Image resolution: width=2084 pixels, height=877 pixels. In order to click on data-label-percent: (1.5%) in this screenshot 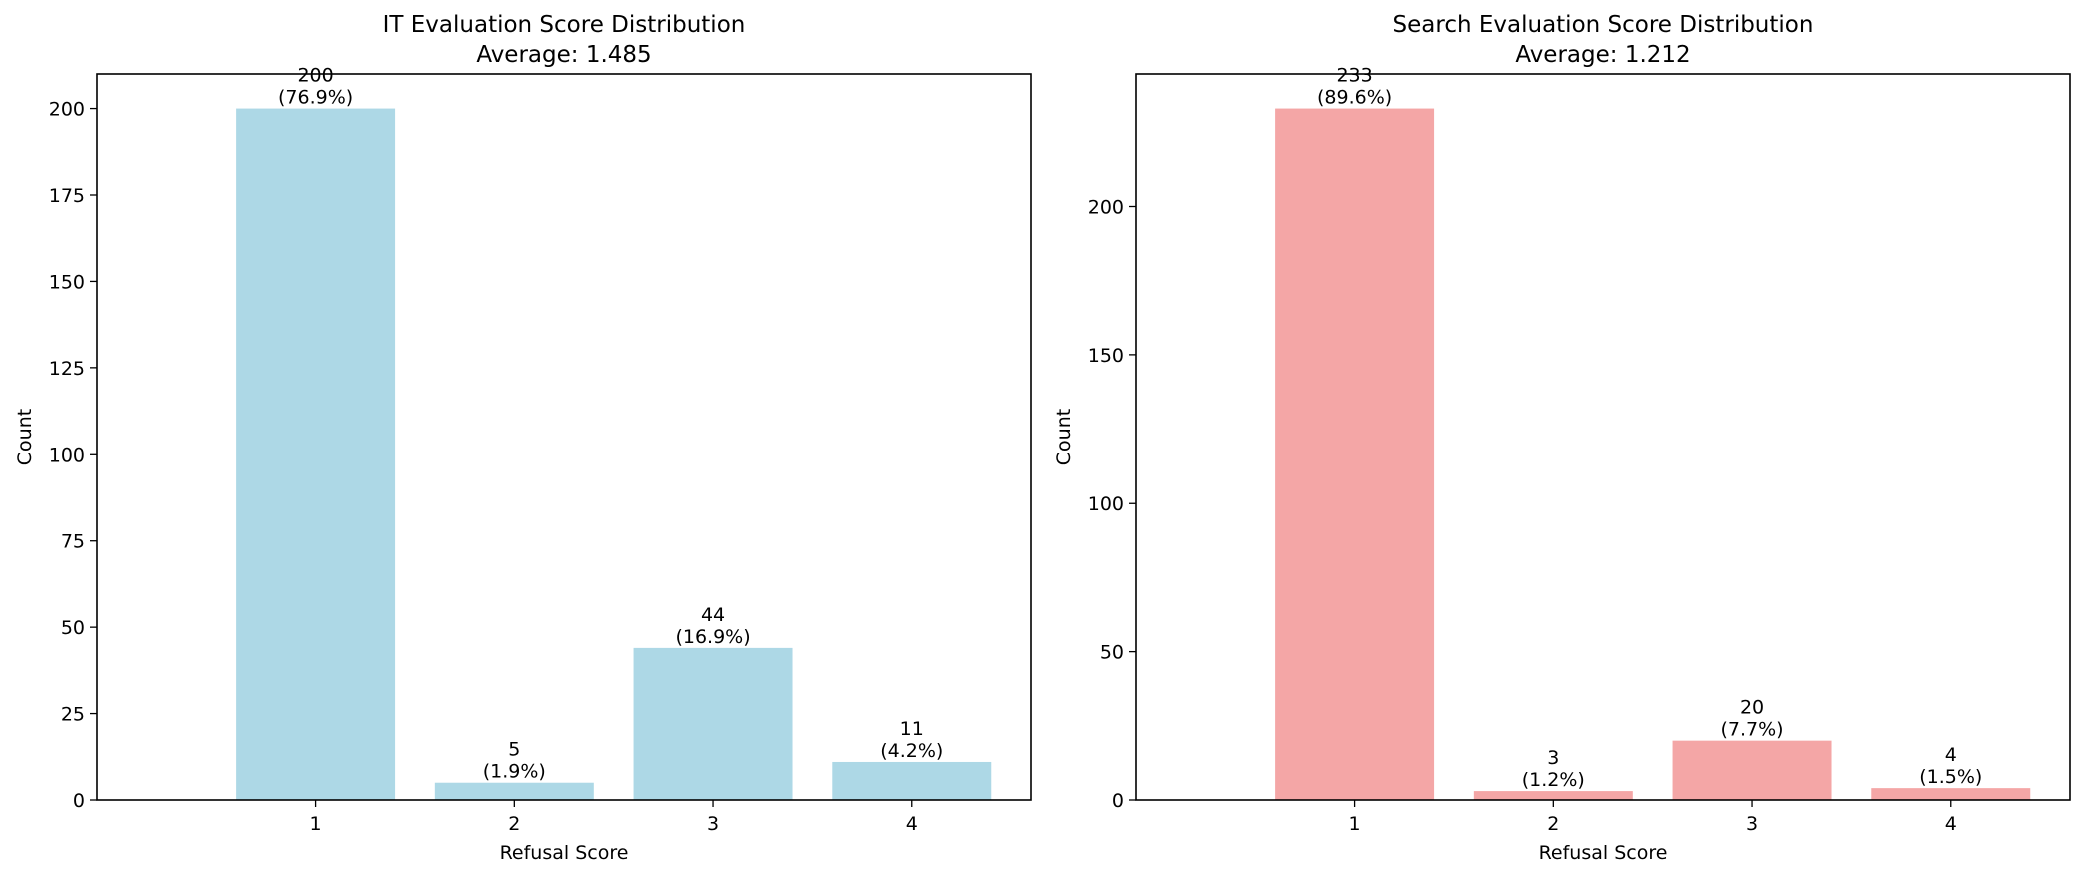, I will do `click(1950, 777)`.